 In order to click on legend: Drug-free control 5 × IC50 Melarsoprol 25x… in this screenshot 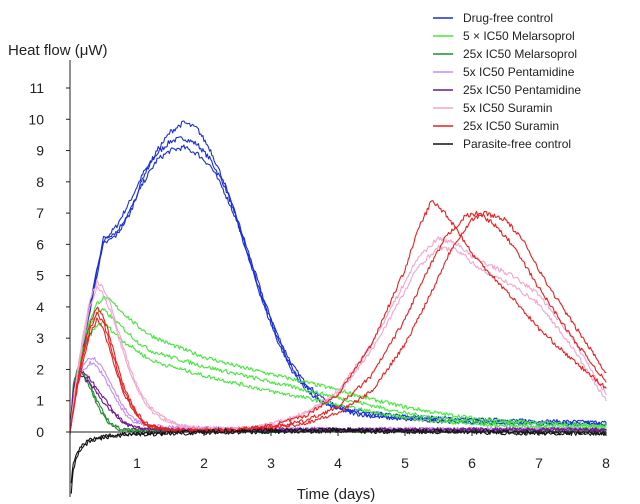, I will do `click(507, 81)`.